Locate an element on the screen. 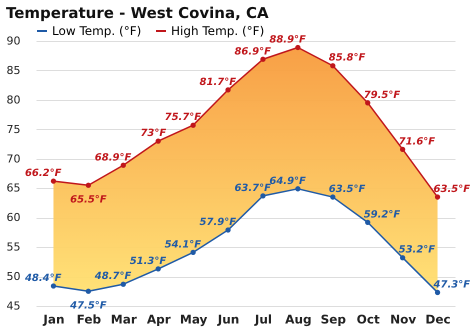 The width and height of the screenshot is (474, 331). data-label: 73°F is located at coordinates (153, 134).